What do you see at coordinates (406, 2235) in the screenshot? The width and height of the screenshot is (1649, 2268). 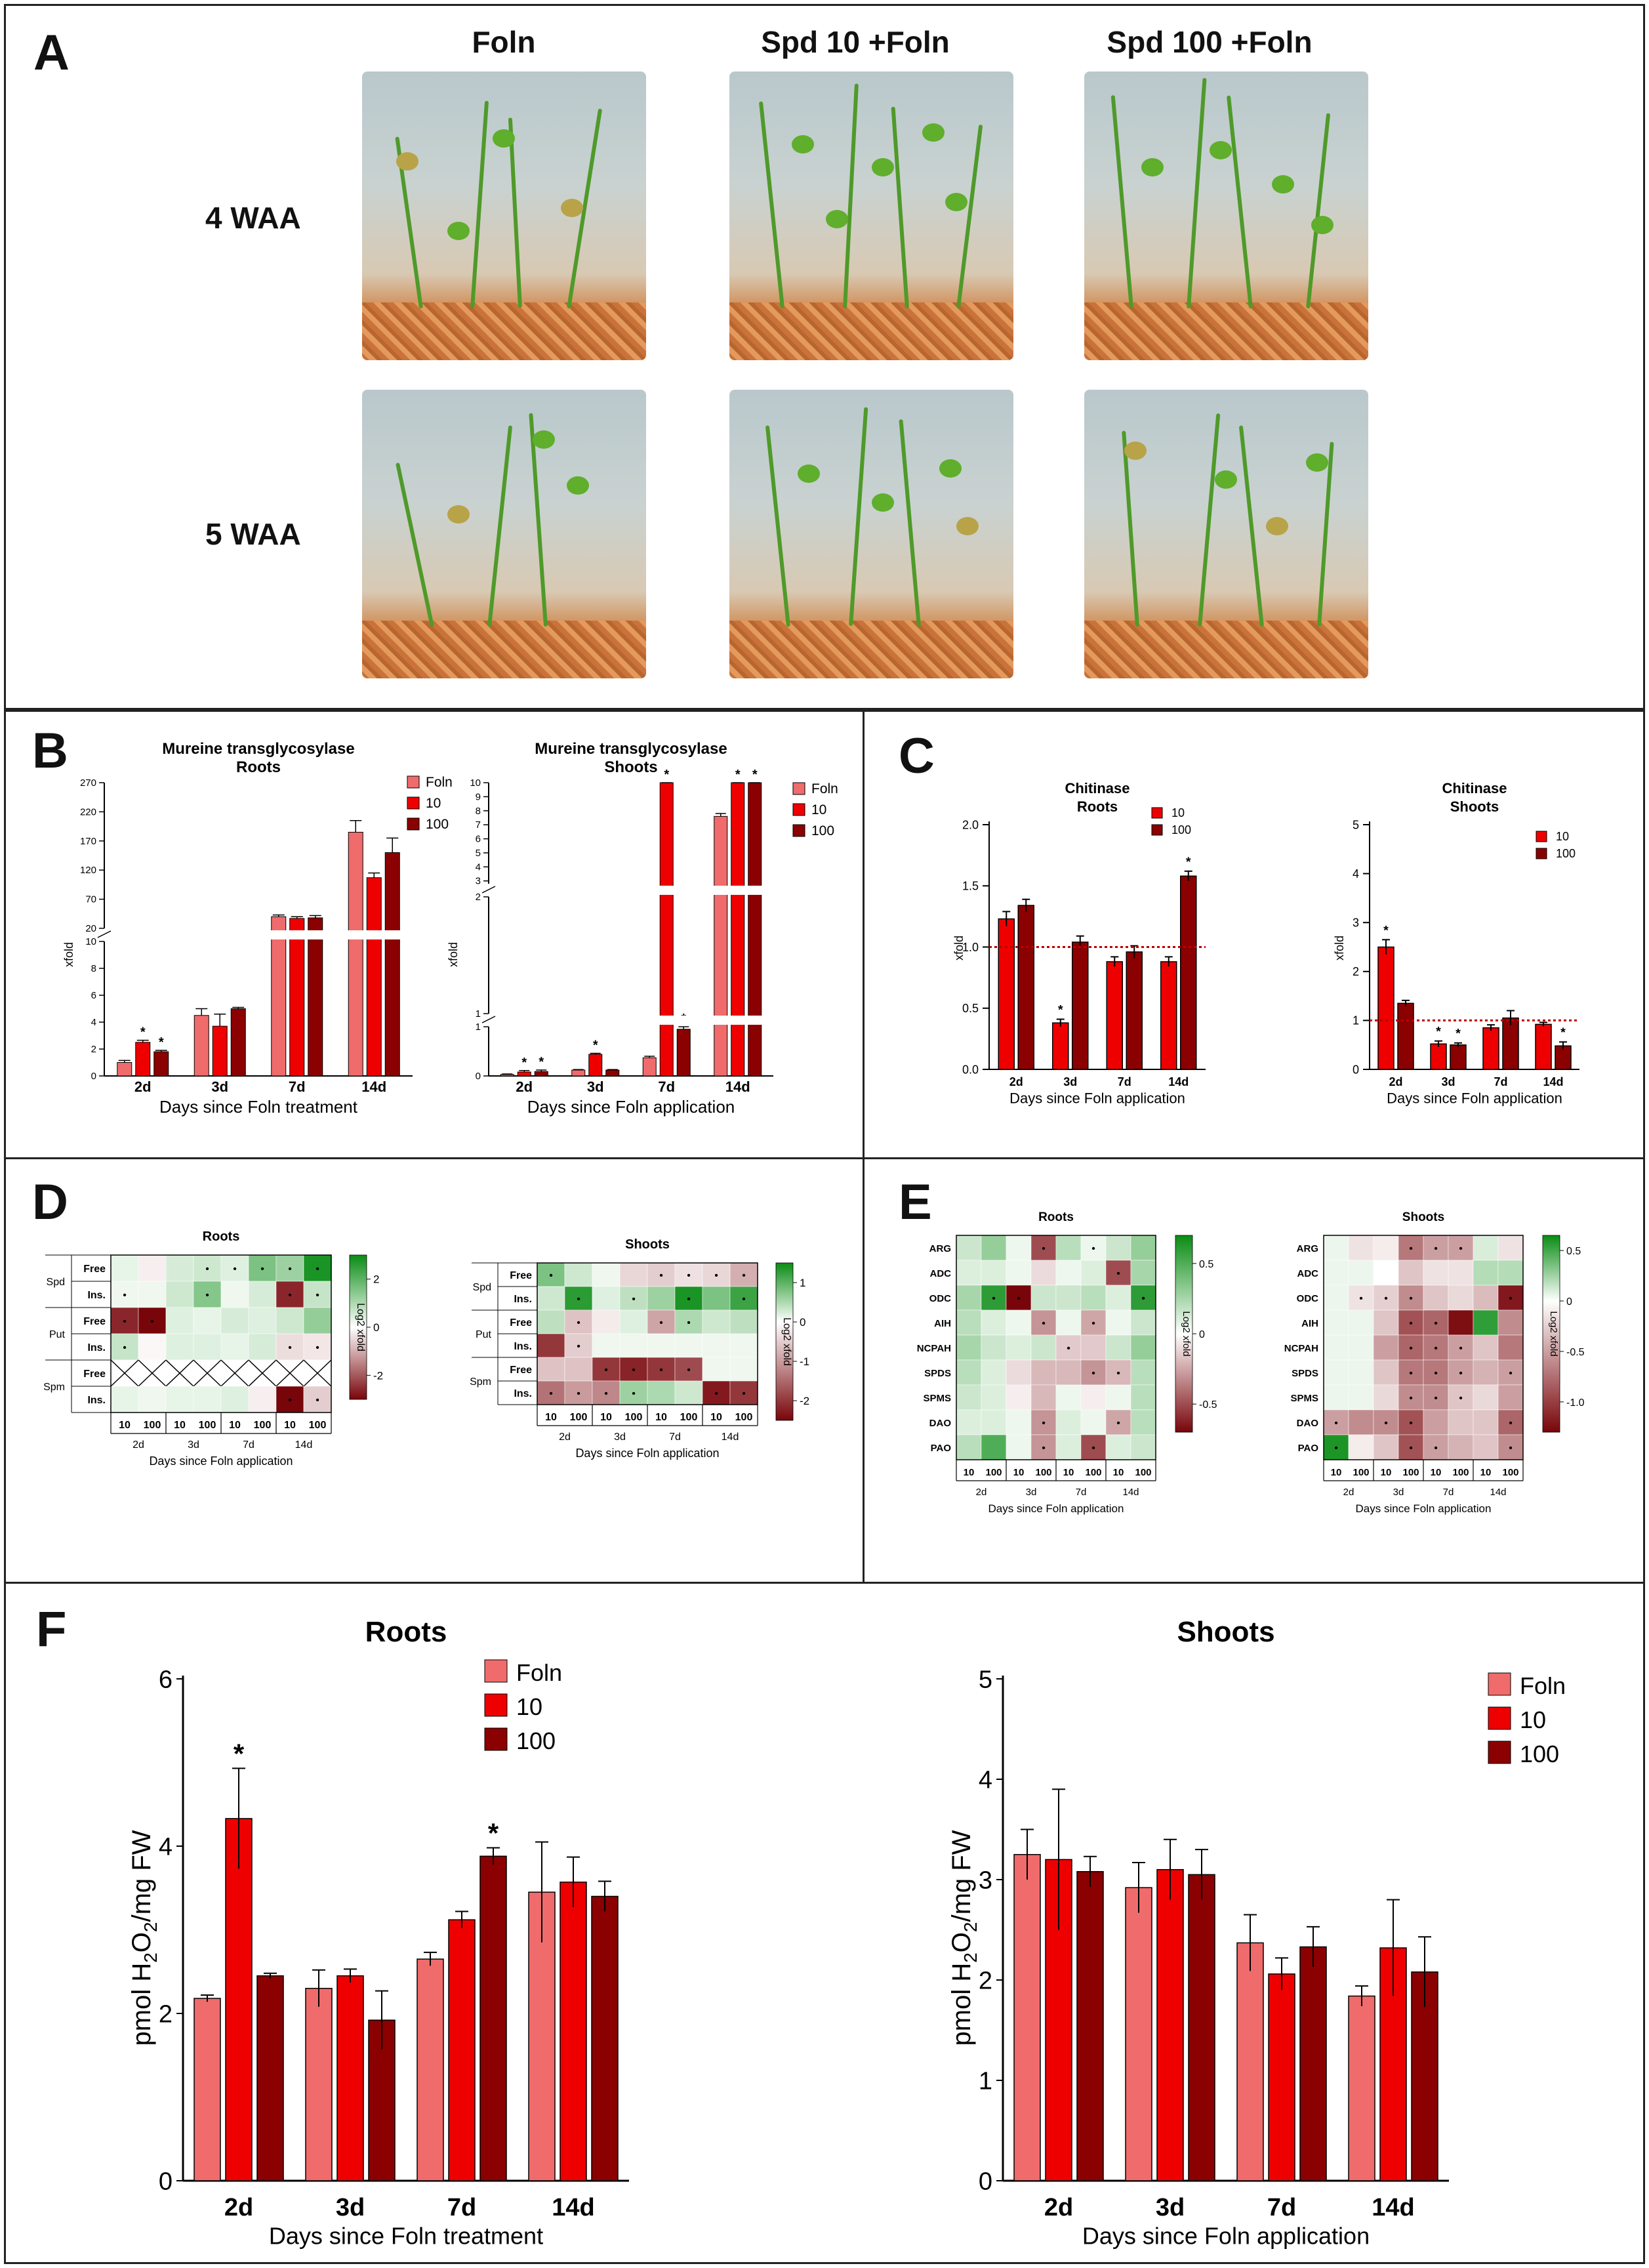 I see `x-axis-label: Days since Foln treatment` at bounding box center [406, 2235].